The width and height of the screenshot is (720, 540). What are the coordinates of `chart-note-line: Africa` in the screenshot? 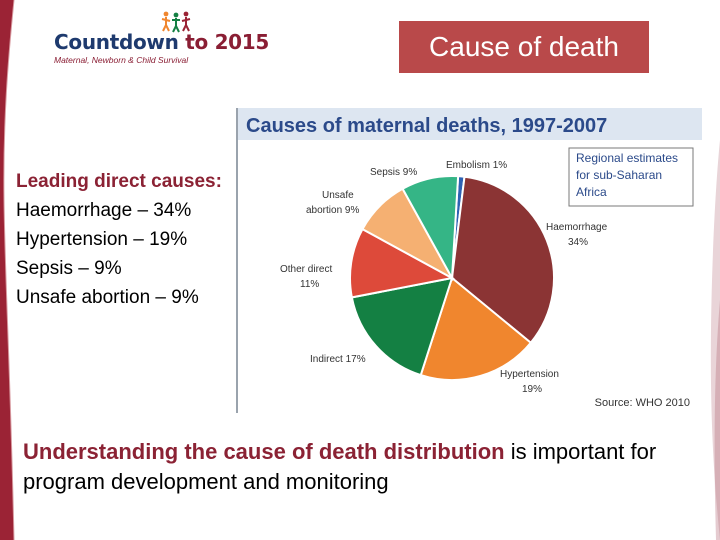 It's located at (591, 192).